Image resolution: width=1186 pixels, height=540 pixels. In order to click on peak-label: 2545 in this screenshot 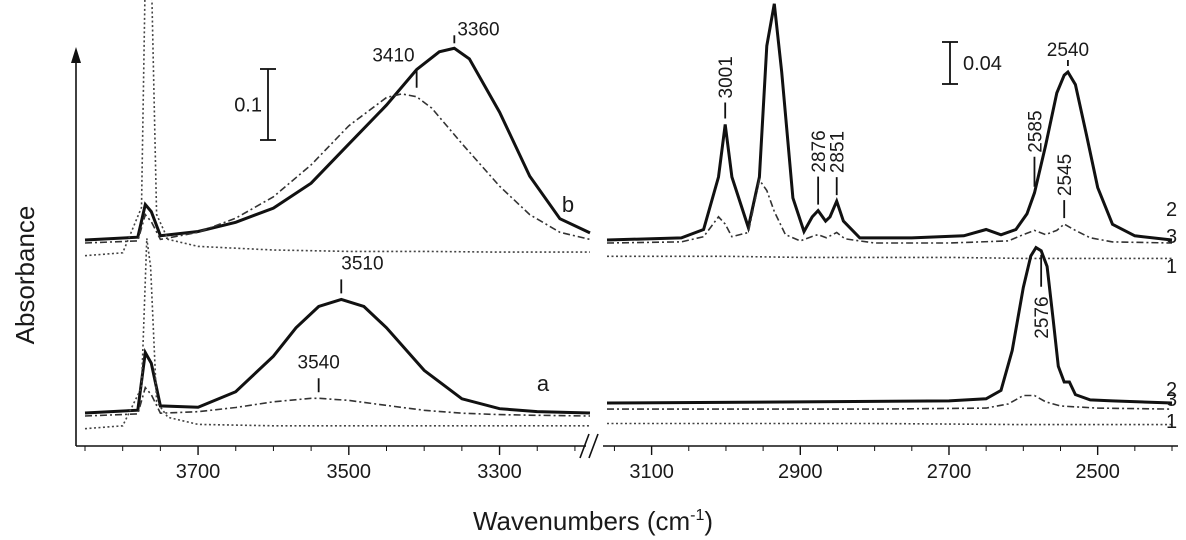, I will do `click(1065, 175)`.